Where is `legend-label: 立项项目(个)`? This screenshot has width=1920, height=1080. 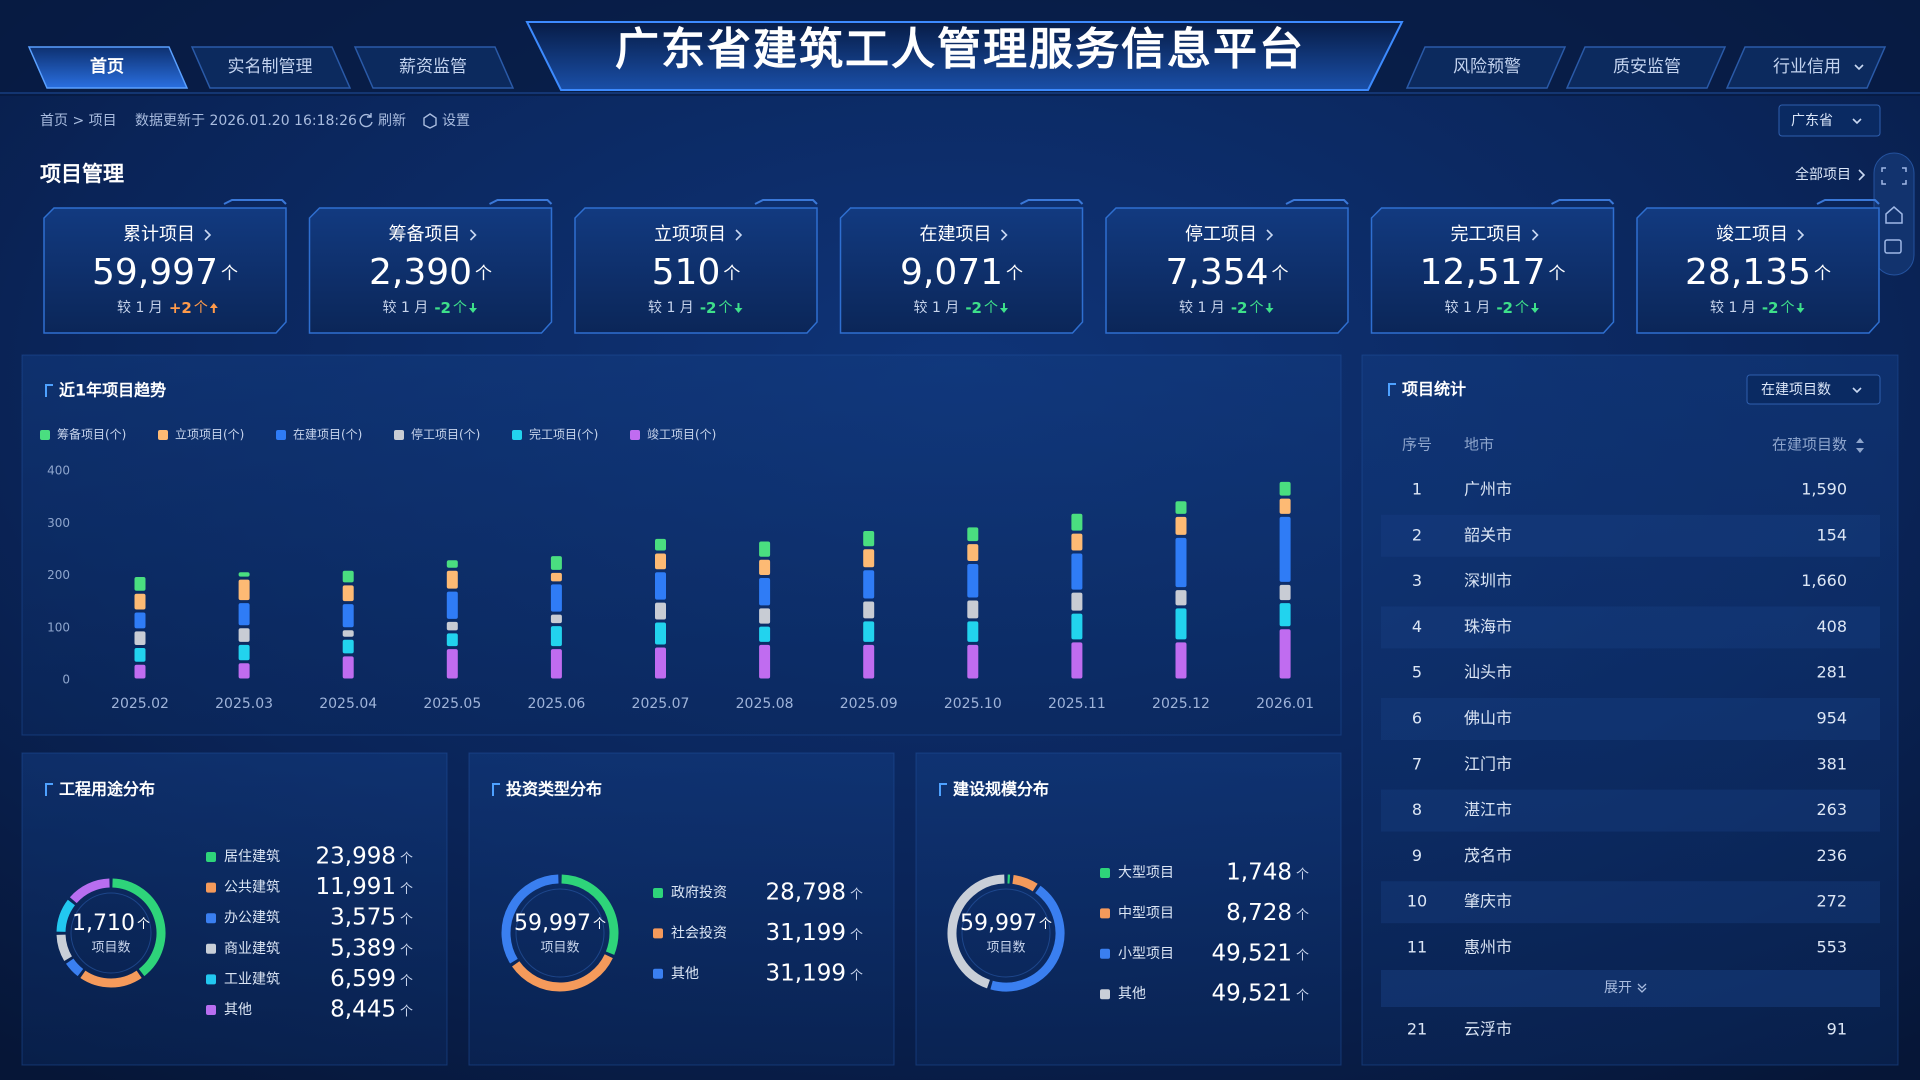
legend-label: 立项项目(个) is located at coordinates (209, 434).